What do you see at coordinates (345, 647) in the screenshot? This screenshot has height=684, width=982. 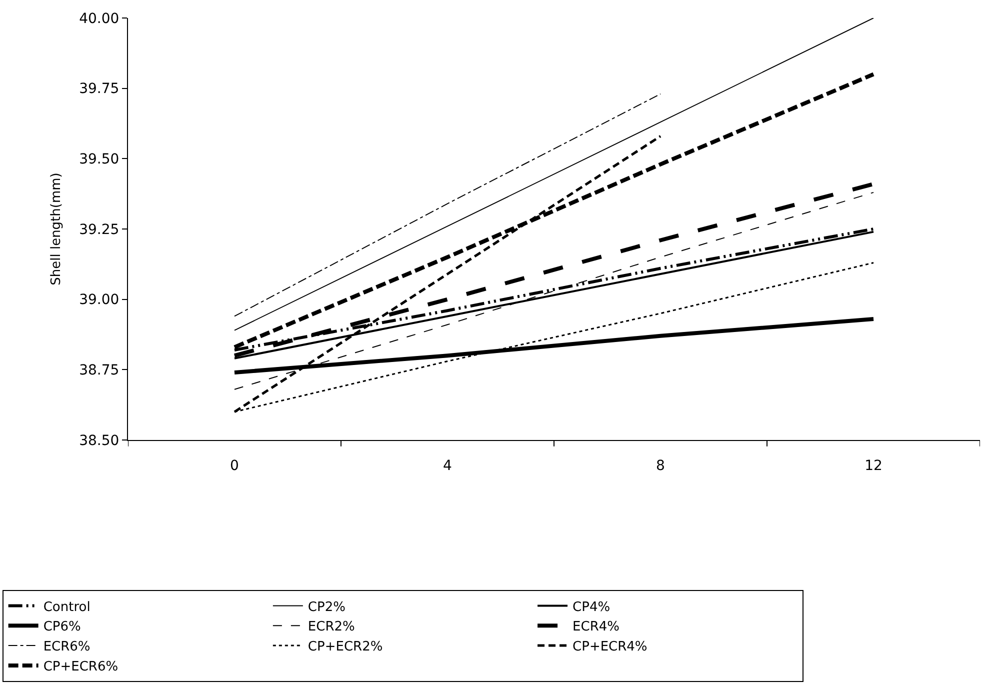 I see `legend-label: CP+ECR2%` at bounding box center [345, 647].